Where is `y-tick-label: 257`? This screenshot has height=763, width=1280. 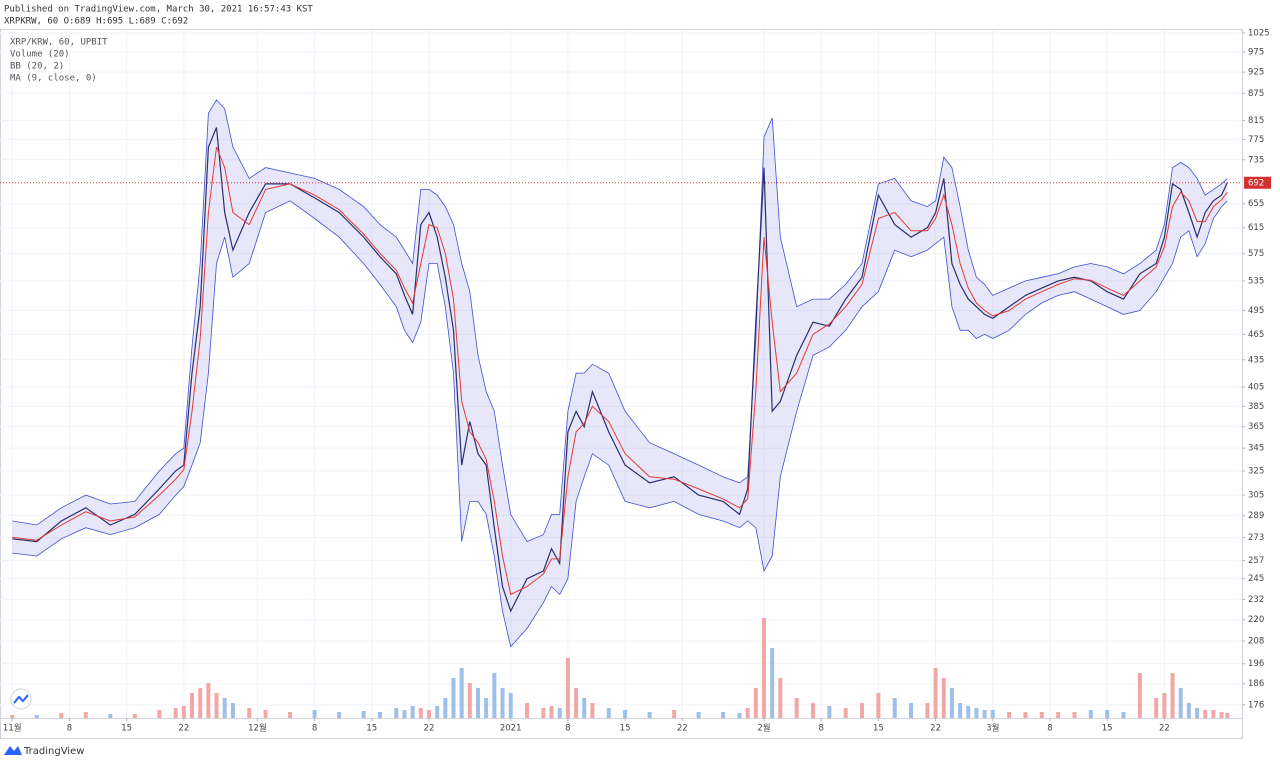 y-tick-label: 257 is located at coordinates (1256, 561).